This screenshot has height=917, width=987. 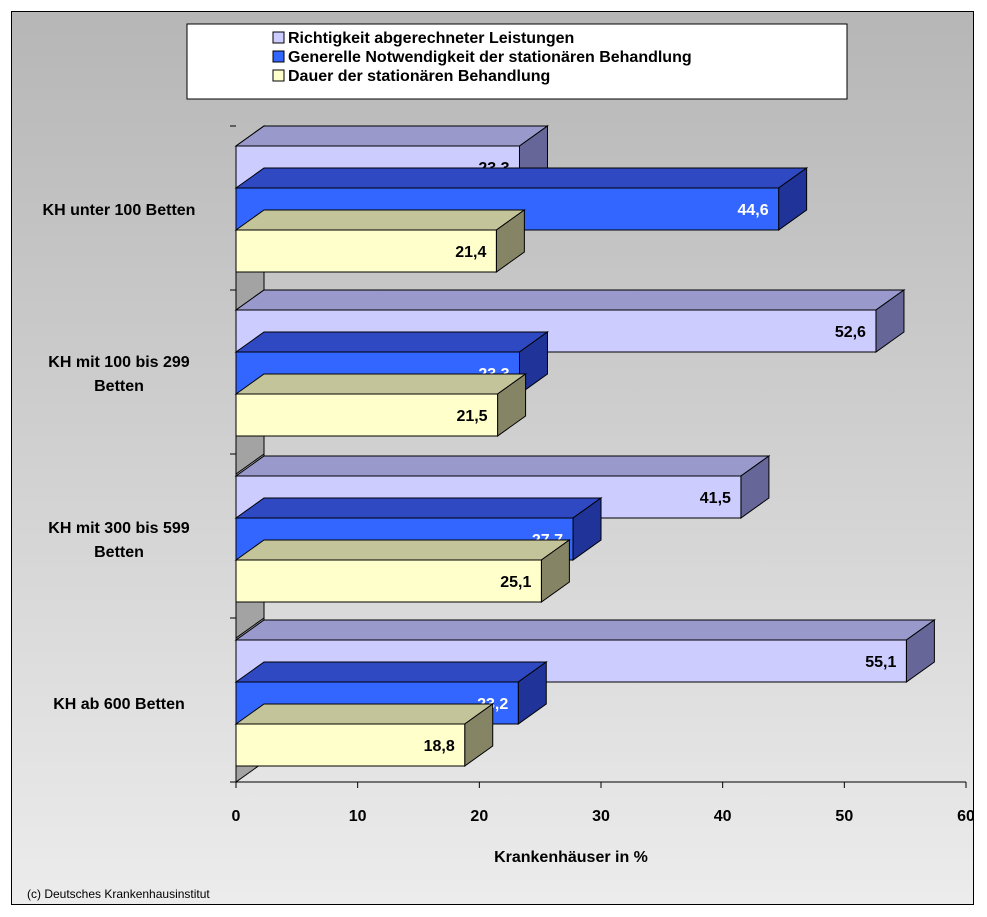 What do you see at coordinates (965, 816) in the screenshot?
I see `x-tick-label: 60` at bounding box center [965, 816].